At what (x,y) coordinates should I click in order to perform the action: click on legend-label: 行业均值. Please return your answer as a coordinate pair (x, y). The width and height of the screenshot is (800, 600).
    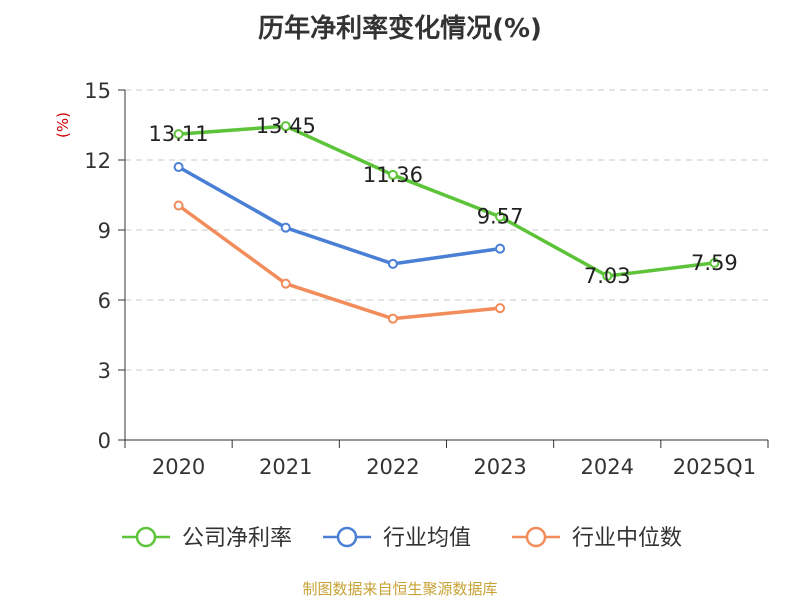
    Looking at the image, I should click on (427, 538).